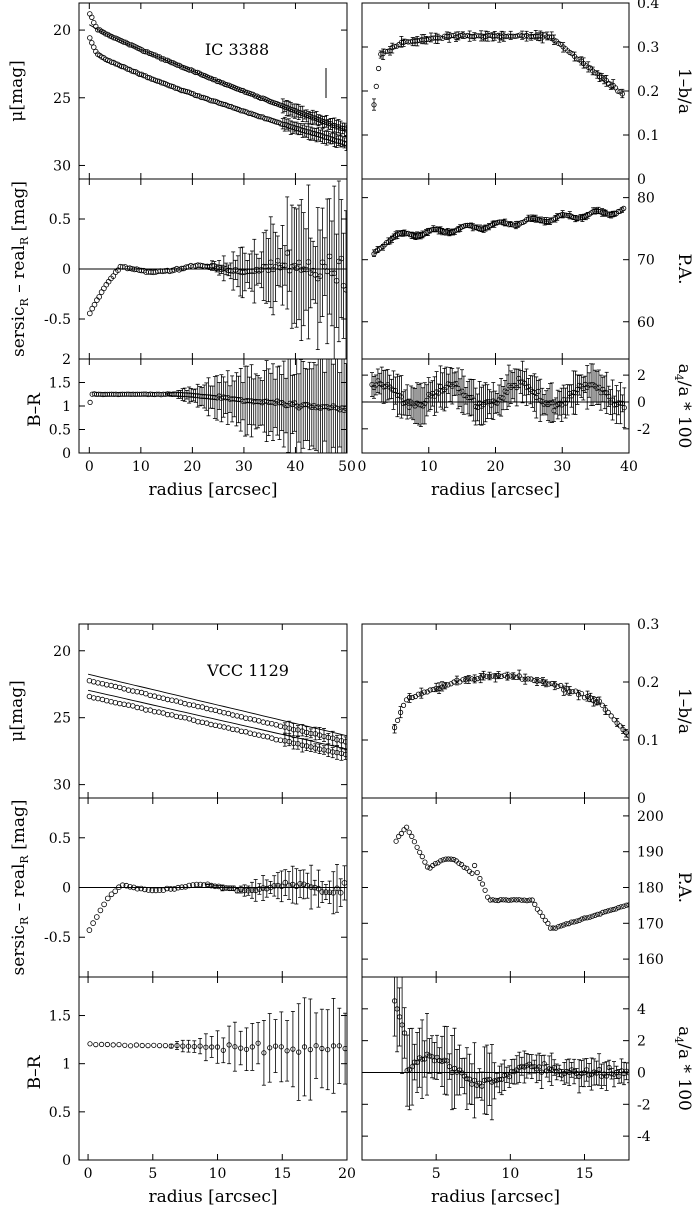  What do you see at coordinates (650, 817) in the screenshot?
I see `vcc1129-pa-ytick-label: 200` at bounding box center [650, 817].